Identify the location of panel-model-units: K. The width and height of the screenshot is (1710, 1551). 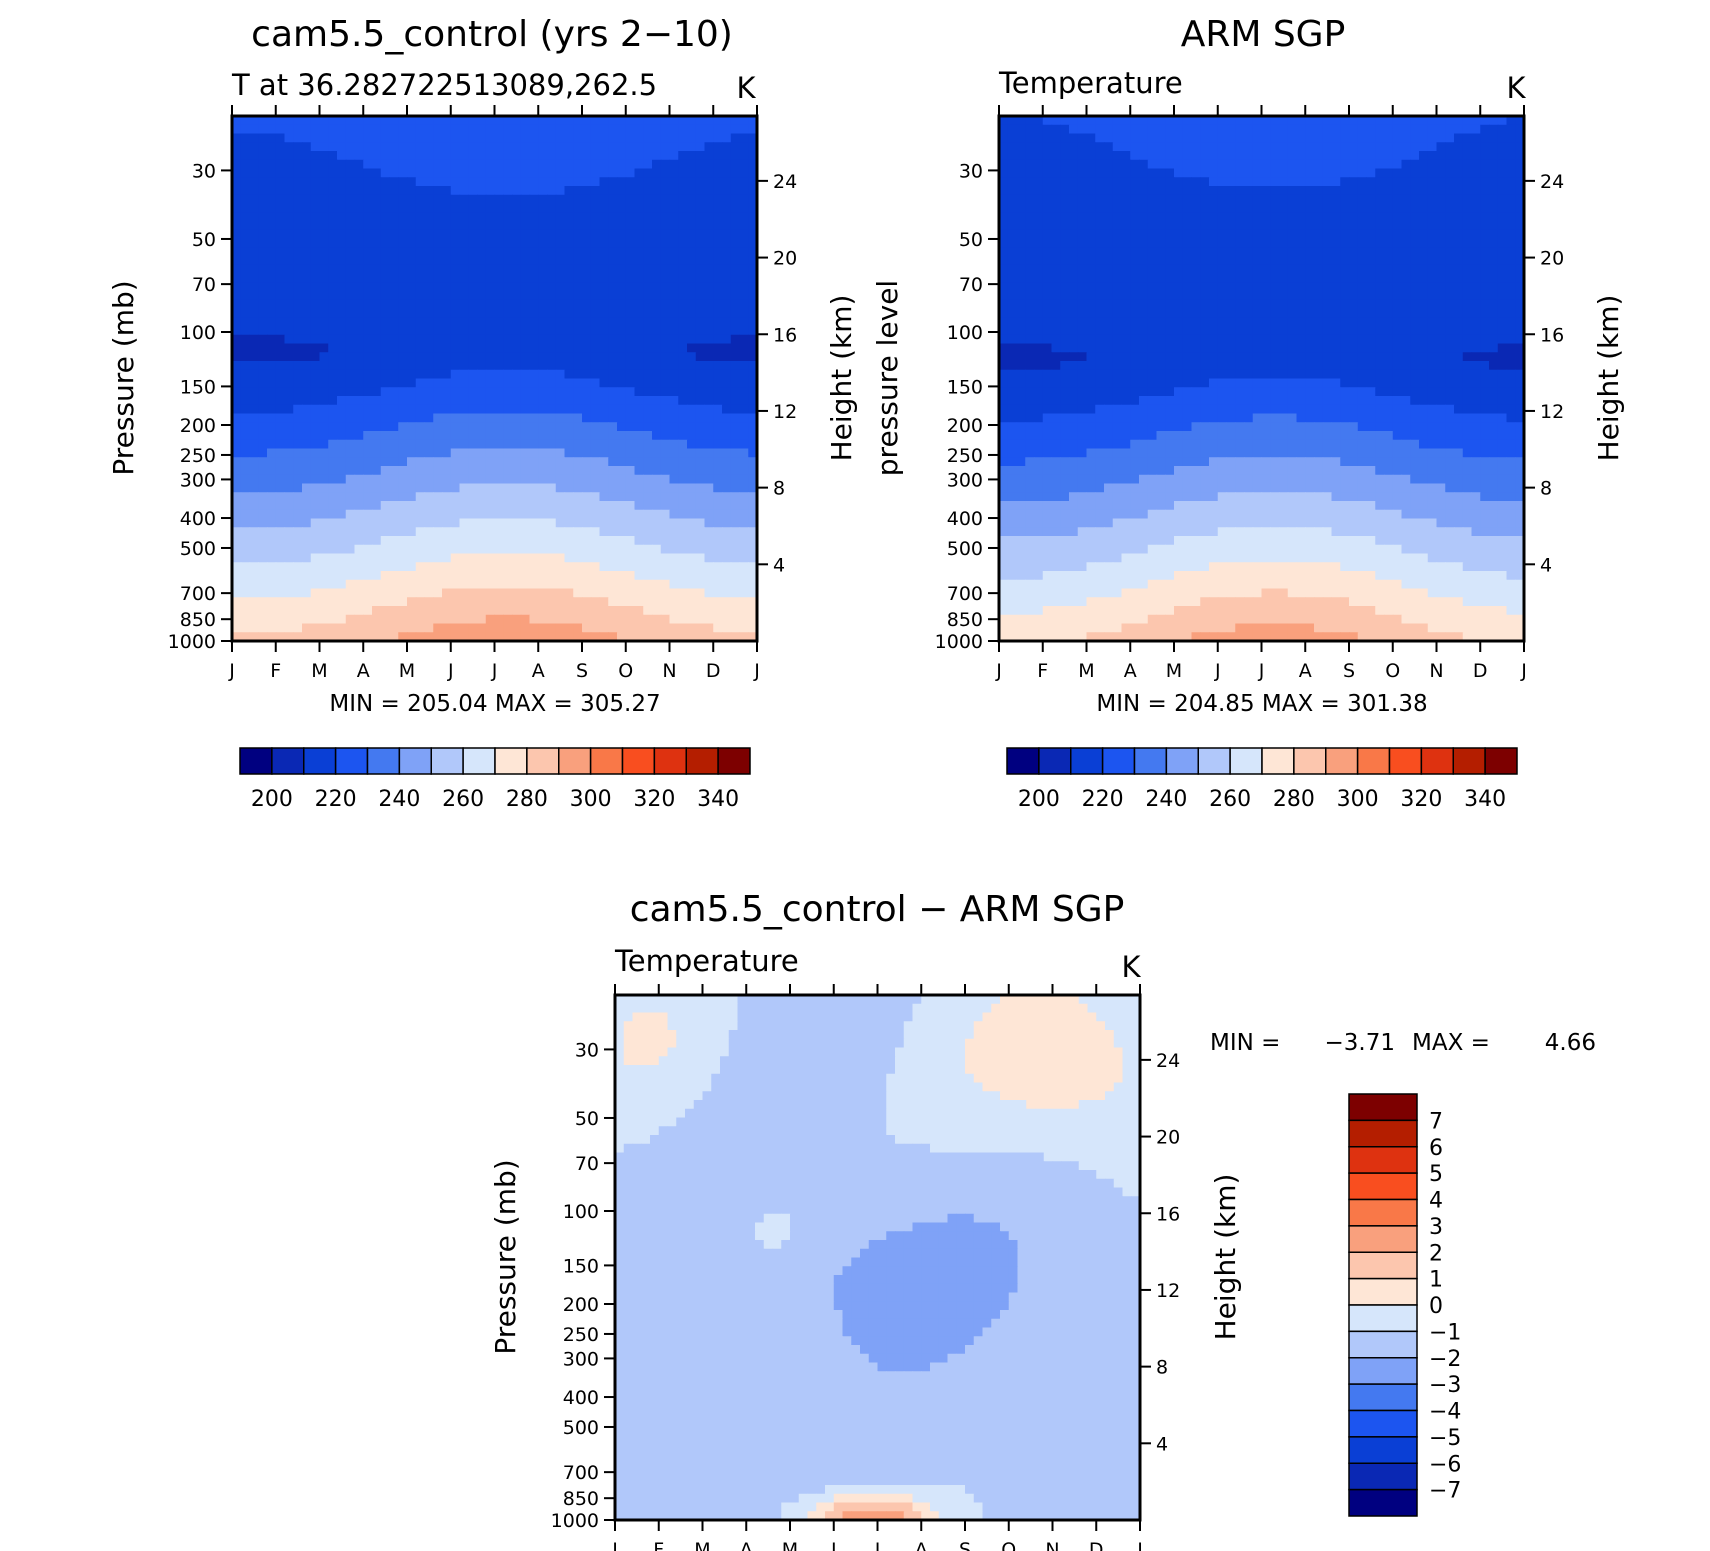
(746, 88).